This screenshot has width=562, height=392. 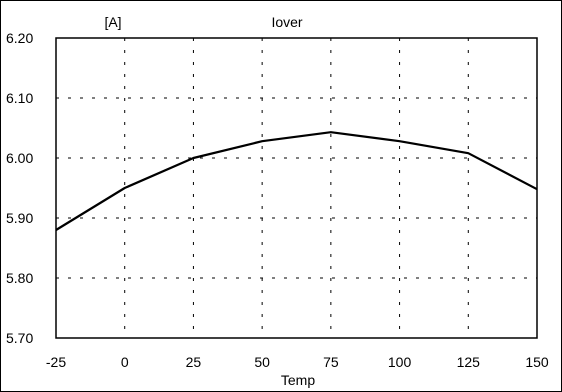 What do you see at coordinates (297, 362) in the screenshot?
I see `x-tick-labels: -25 0 25 50 75 100 125 150` at bounding box center [297, 362].